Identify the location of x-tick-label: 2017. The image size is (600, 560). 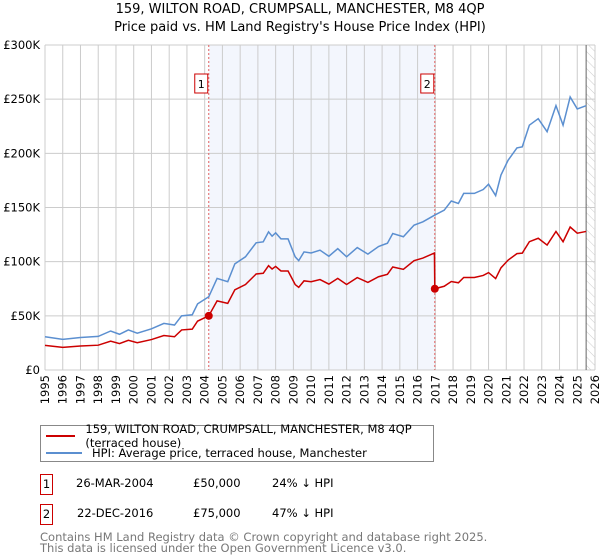
(435, 389).